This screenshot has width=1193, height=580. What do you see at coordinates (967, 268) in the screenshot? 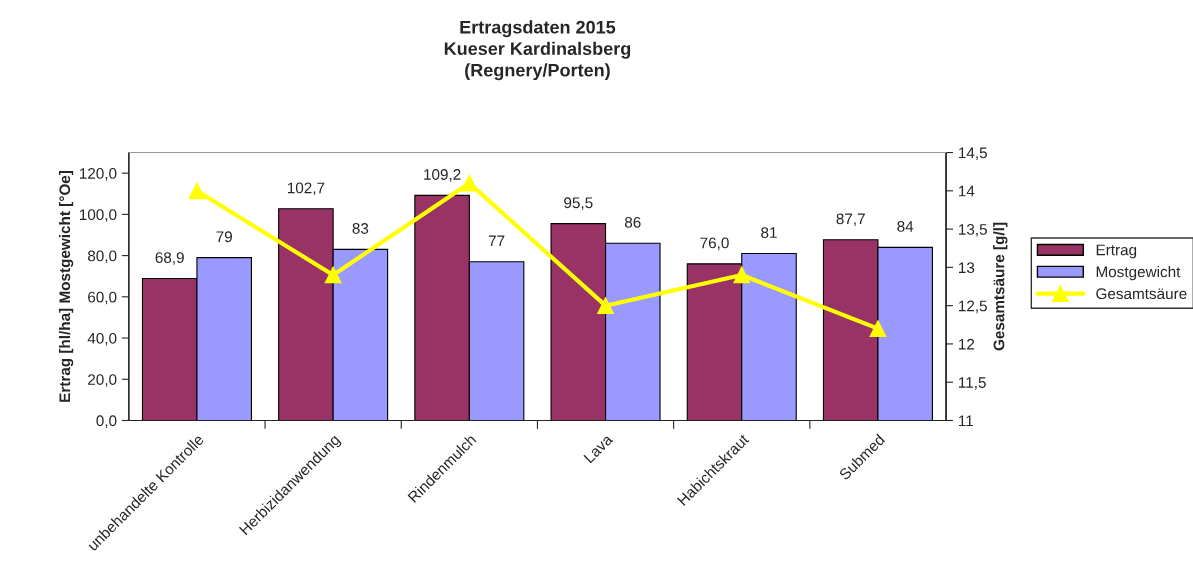
I see `y2-tick-label: 13` at bounding box center [967, 268].